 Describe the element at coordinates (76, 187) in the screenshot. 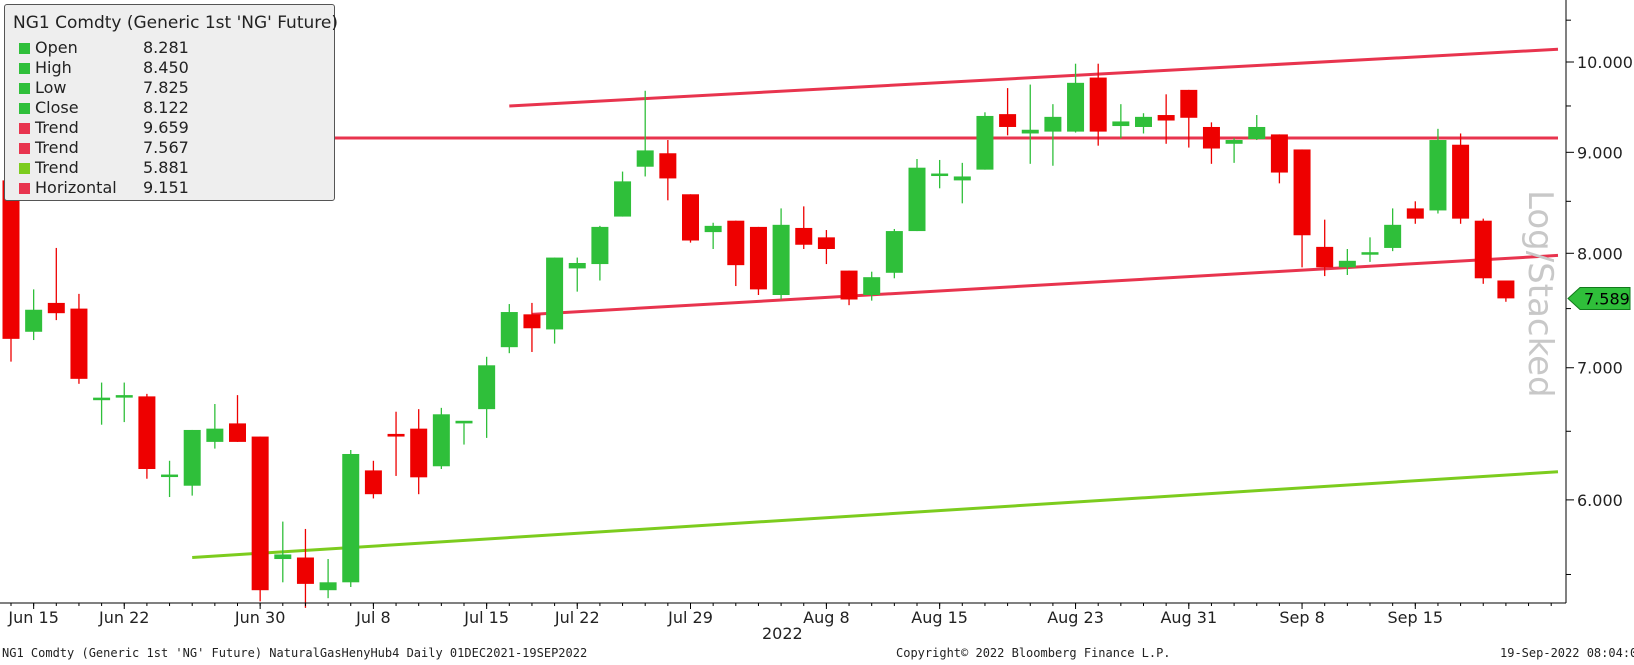

I see `legend-name: Horizontal` at that location.